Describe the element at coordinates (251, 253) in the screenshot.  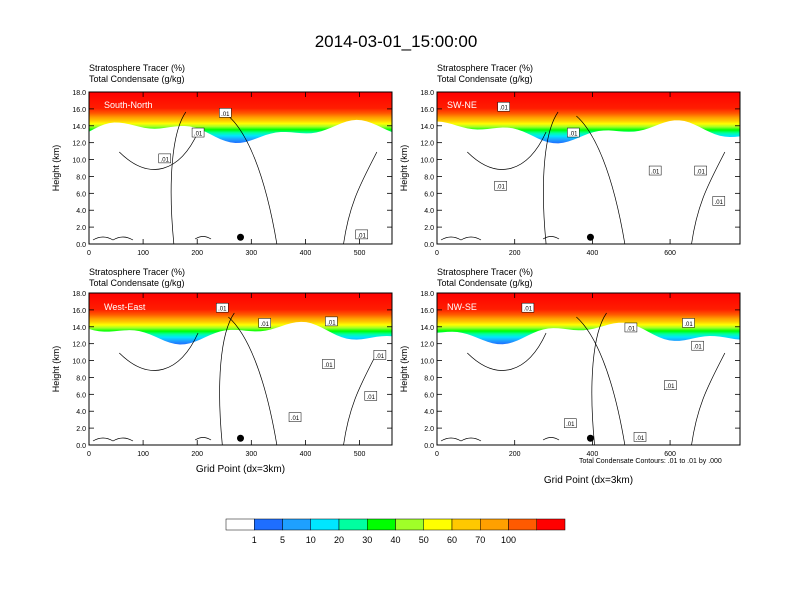
I see `x-tick-label: 300` at that location.